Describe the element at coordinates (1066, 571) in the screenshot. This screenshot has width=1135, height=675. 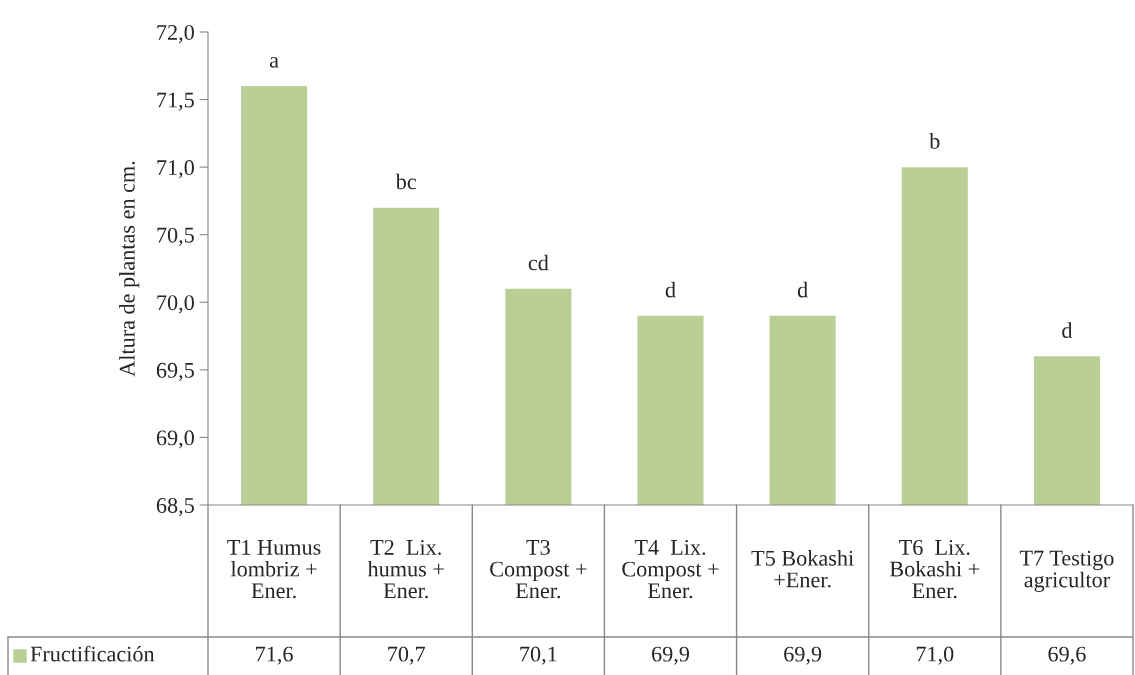
I see `x-tick-label: T7 Testigo agricultor` at that location.